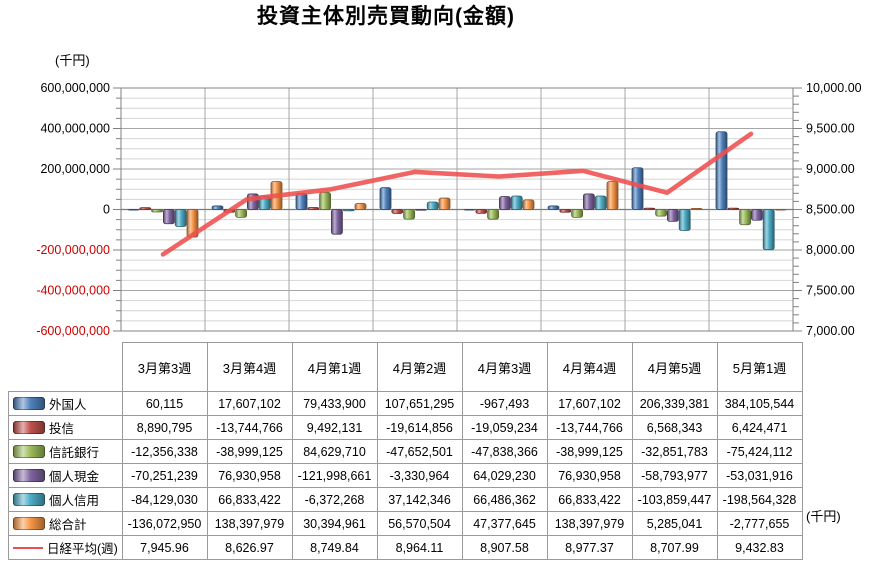 The image size is (879, 567). Describe the element at coordinates (74, 453) in the screenshot. I see `legend-label: 信託銀行` at that location.